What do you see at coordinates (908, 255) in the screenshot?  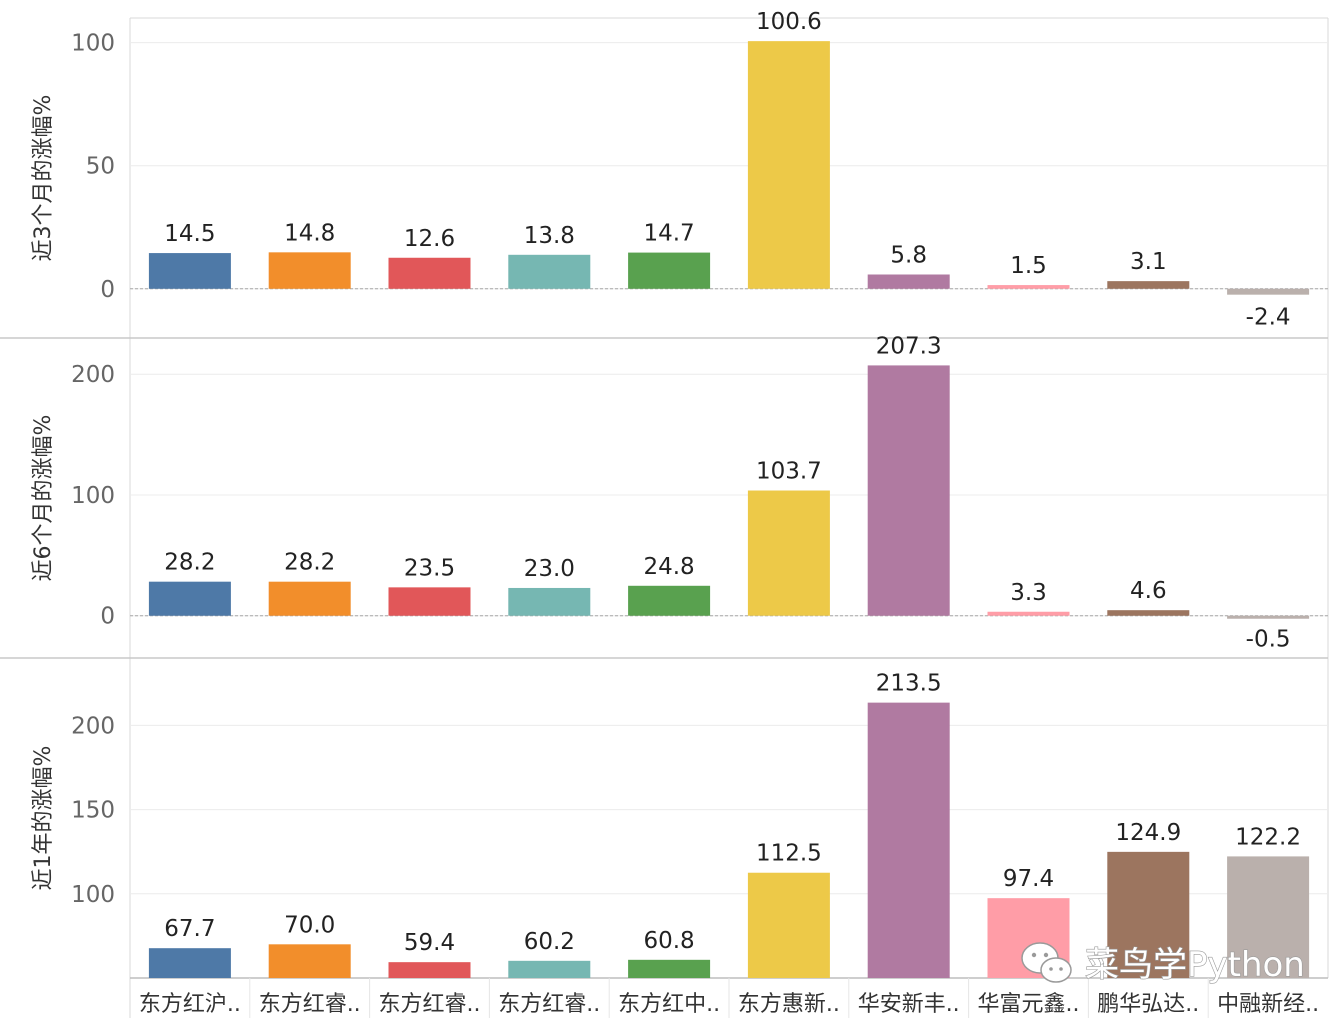 I see `data-label: 5.8` at bounding box center [908, 255].